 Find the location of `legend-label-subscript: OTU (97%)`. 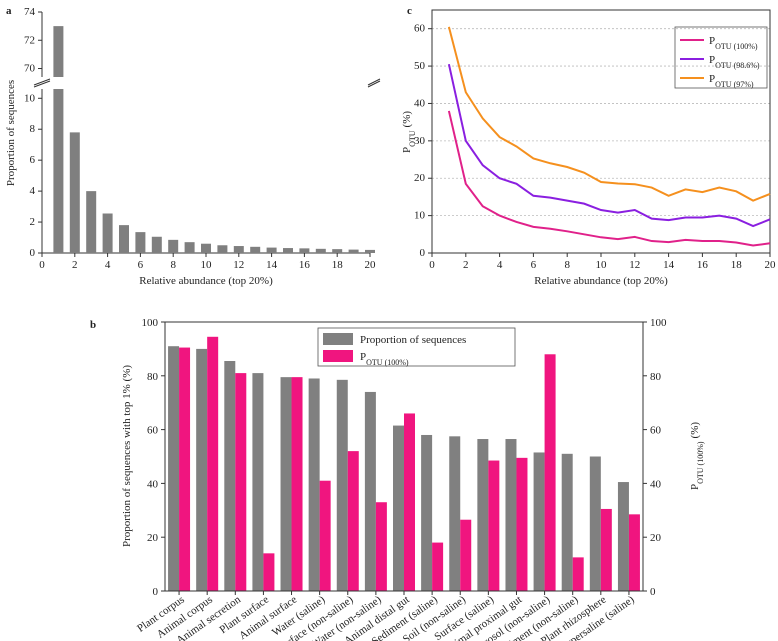

legend-label-subscript: OTU (97%) is located at coordinates (734, 84).